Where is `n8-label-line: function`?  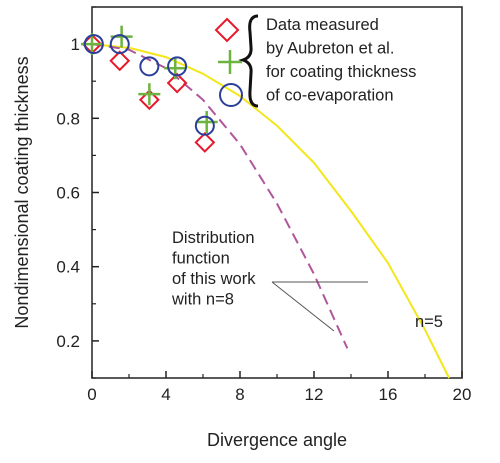 n8-label-line: function is located at coordinates (201, 259).